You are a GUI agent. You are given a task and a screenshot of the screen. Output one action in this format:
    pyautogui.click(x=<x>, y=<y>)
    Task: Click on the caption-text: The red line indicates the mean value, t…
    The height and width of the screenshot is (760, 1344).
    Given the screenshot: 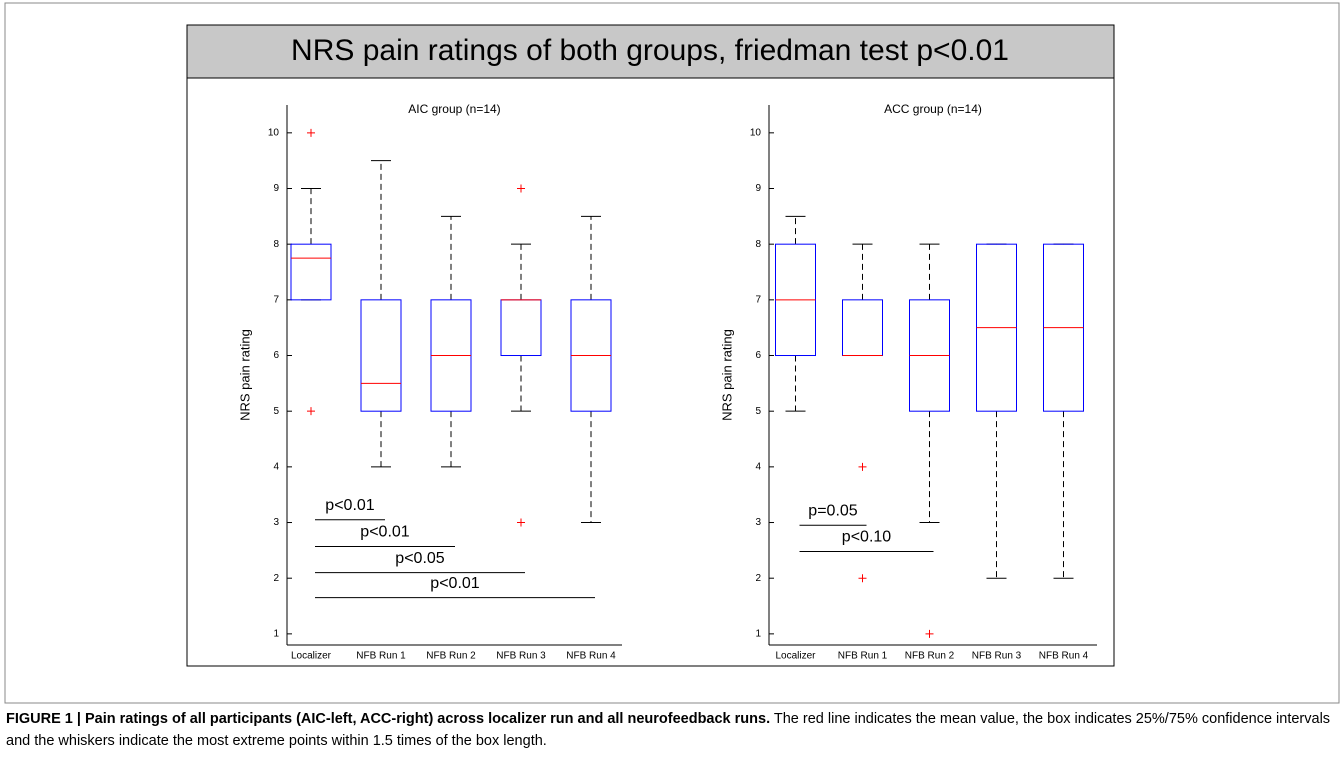 What is the action you would take?
    pyautogui.click(x=668, y=730)
    